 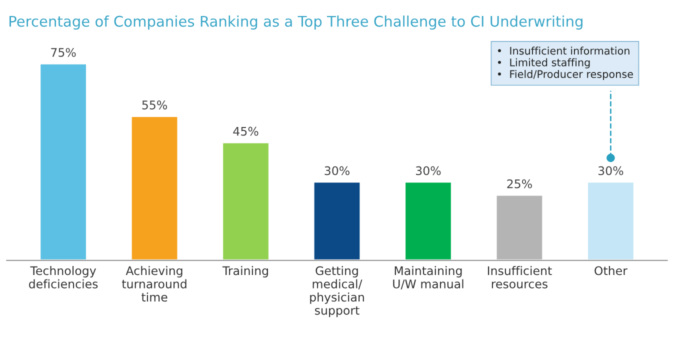 What do you see at coordinates (565, 63) in the screenshot?
I see `annotation: • Insufficient information • Limited staffing • Field/Producer response` at bounding box center [565, 63].